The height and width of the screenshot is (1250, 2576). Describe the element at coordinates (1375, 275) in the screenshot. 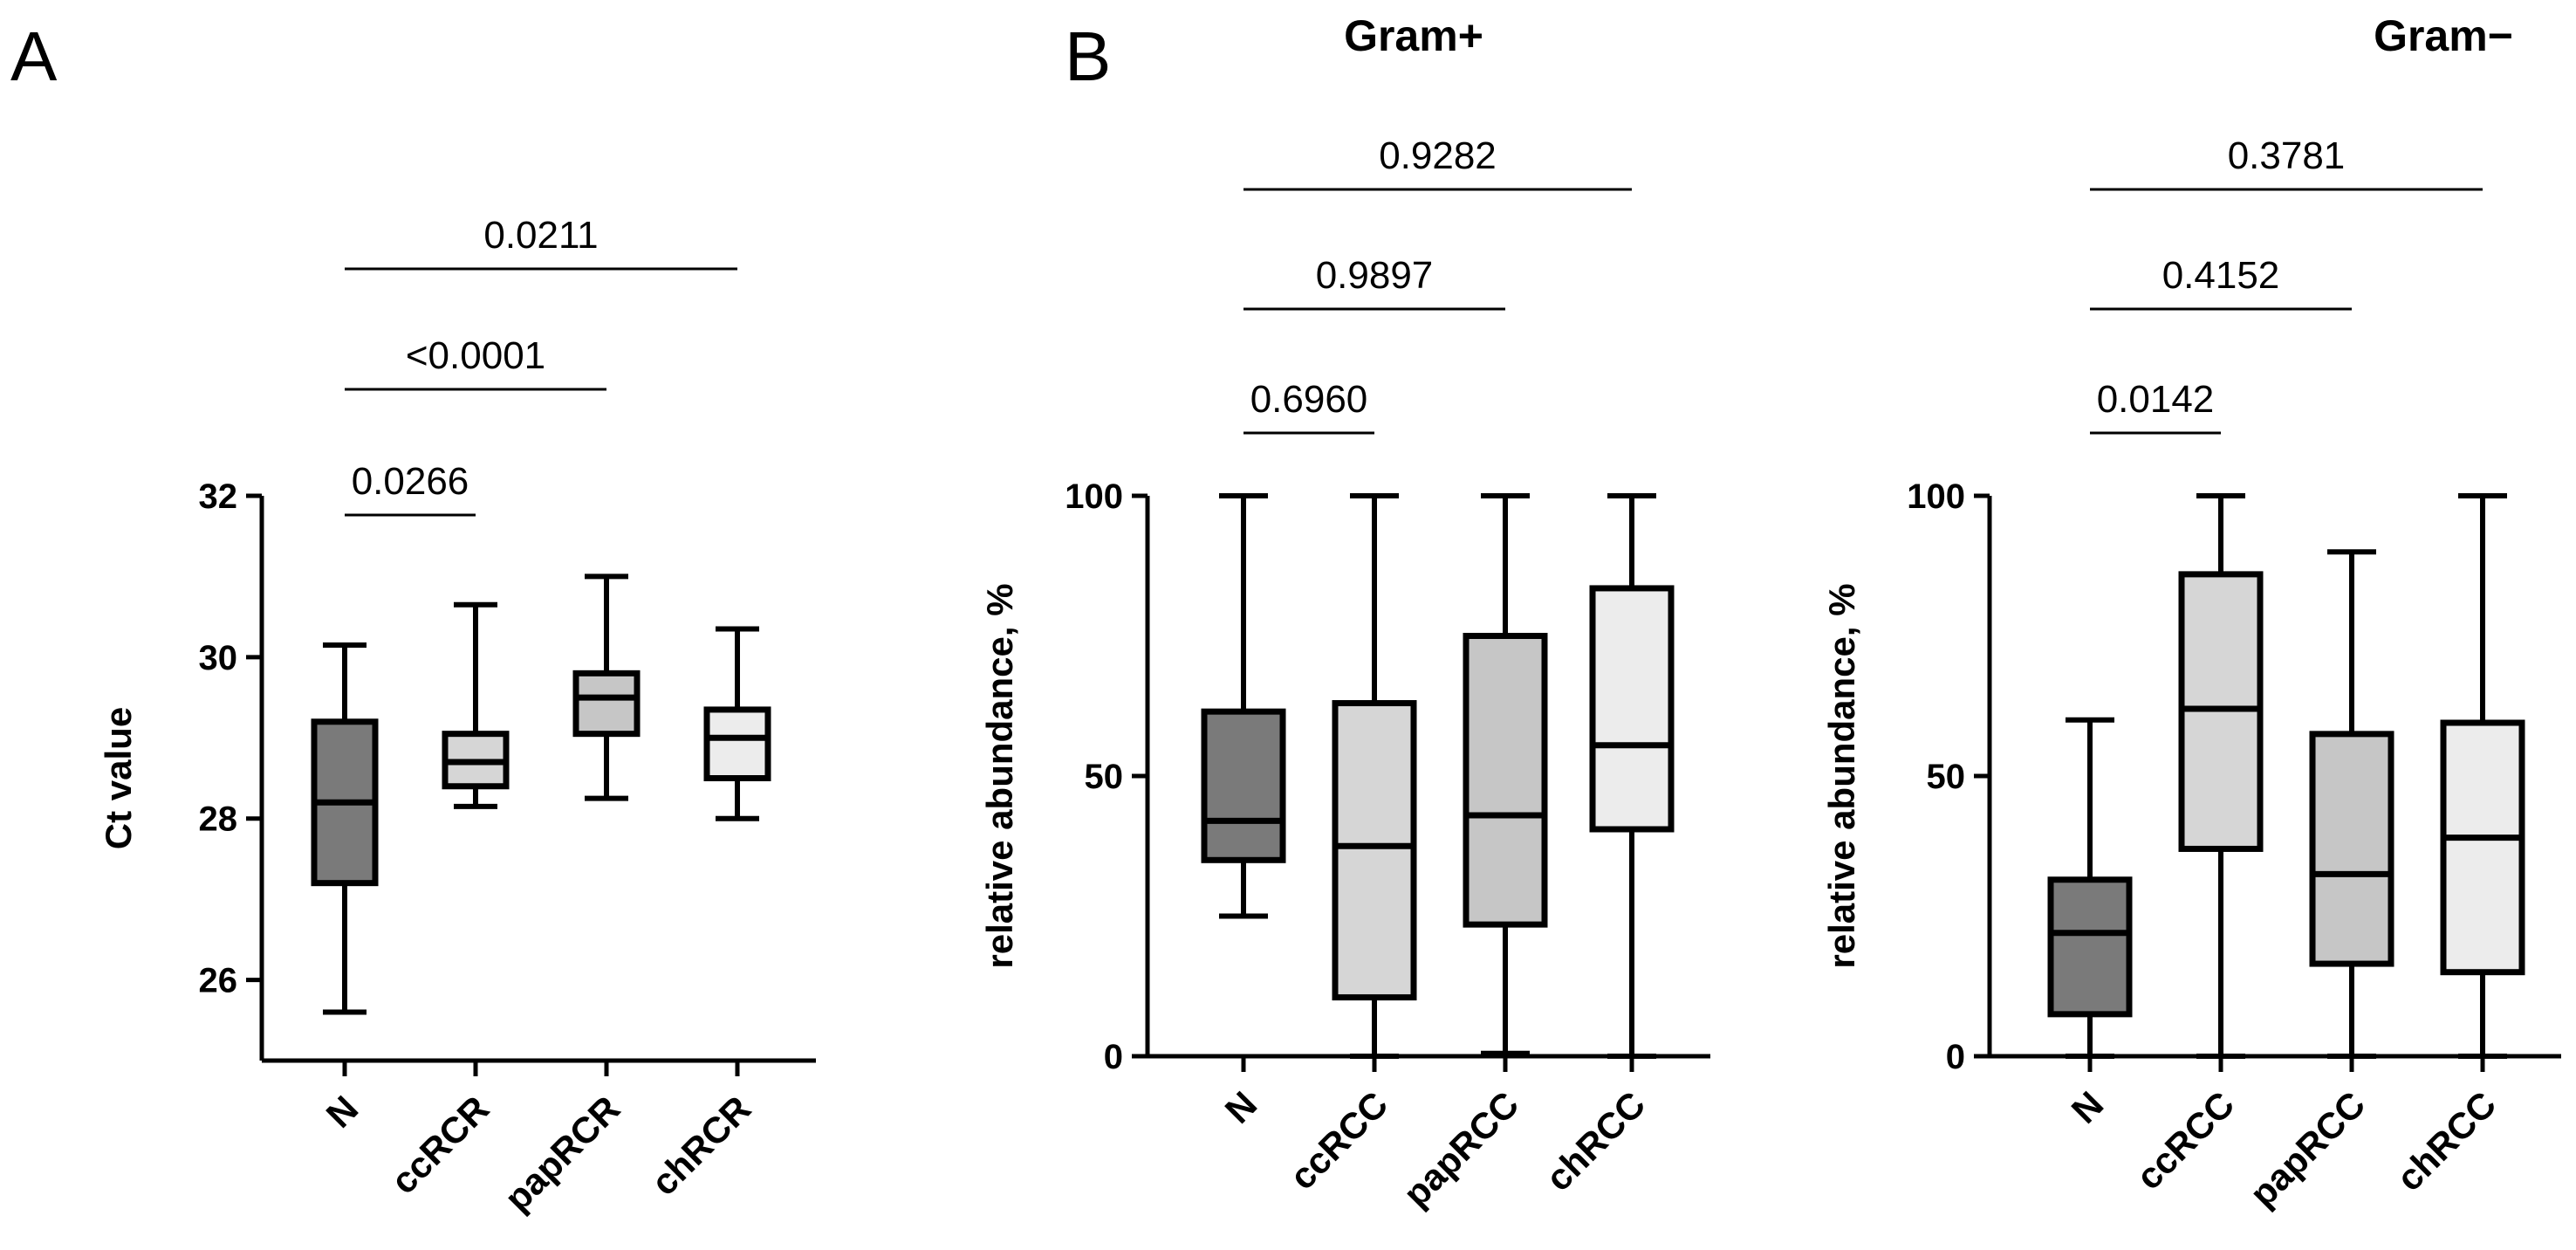

I see `p-value-label: 0.9897` at that location.